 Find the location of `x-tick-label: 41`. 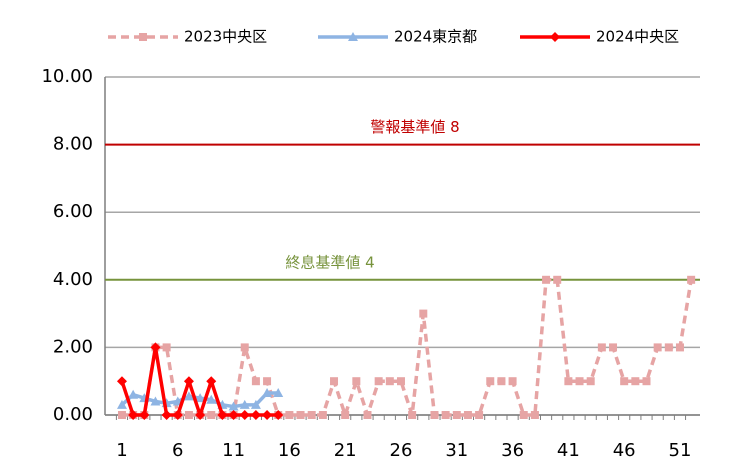

x-tick-label: 41 is located at coordinates (568, 450).